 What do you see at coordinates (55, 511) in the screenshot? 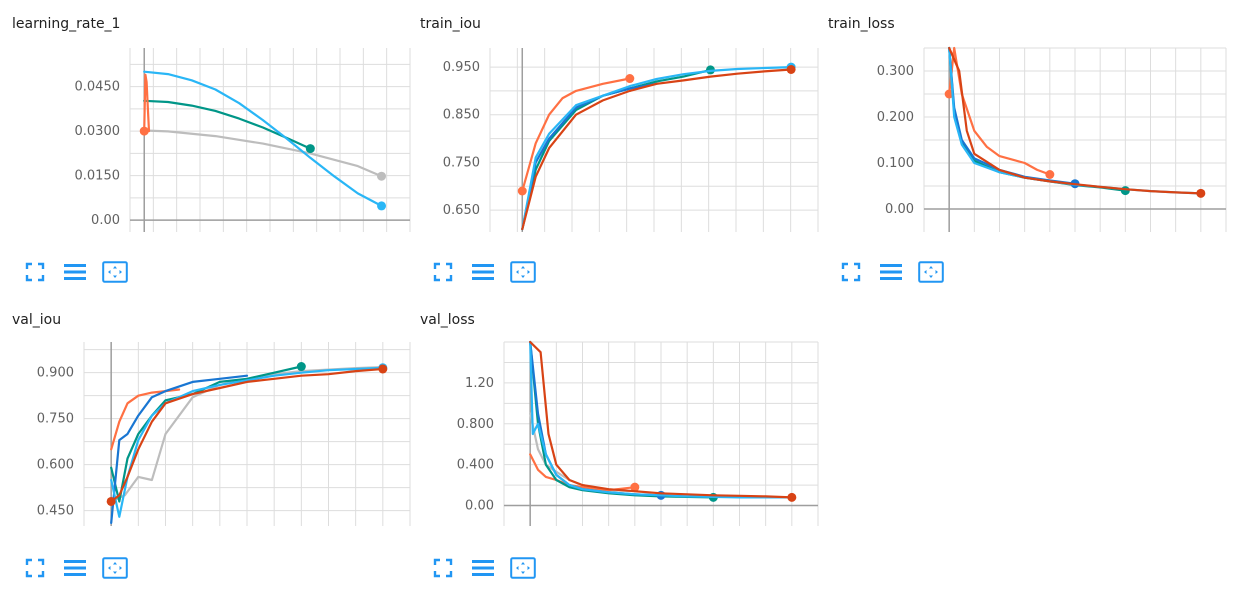
I see `y-tick-label: 0.450` at bounding box center [55, 511].